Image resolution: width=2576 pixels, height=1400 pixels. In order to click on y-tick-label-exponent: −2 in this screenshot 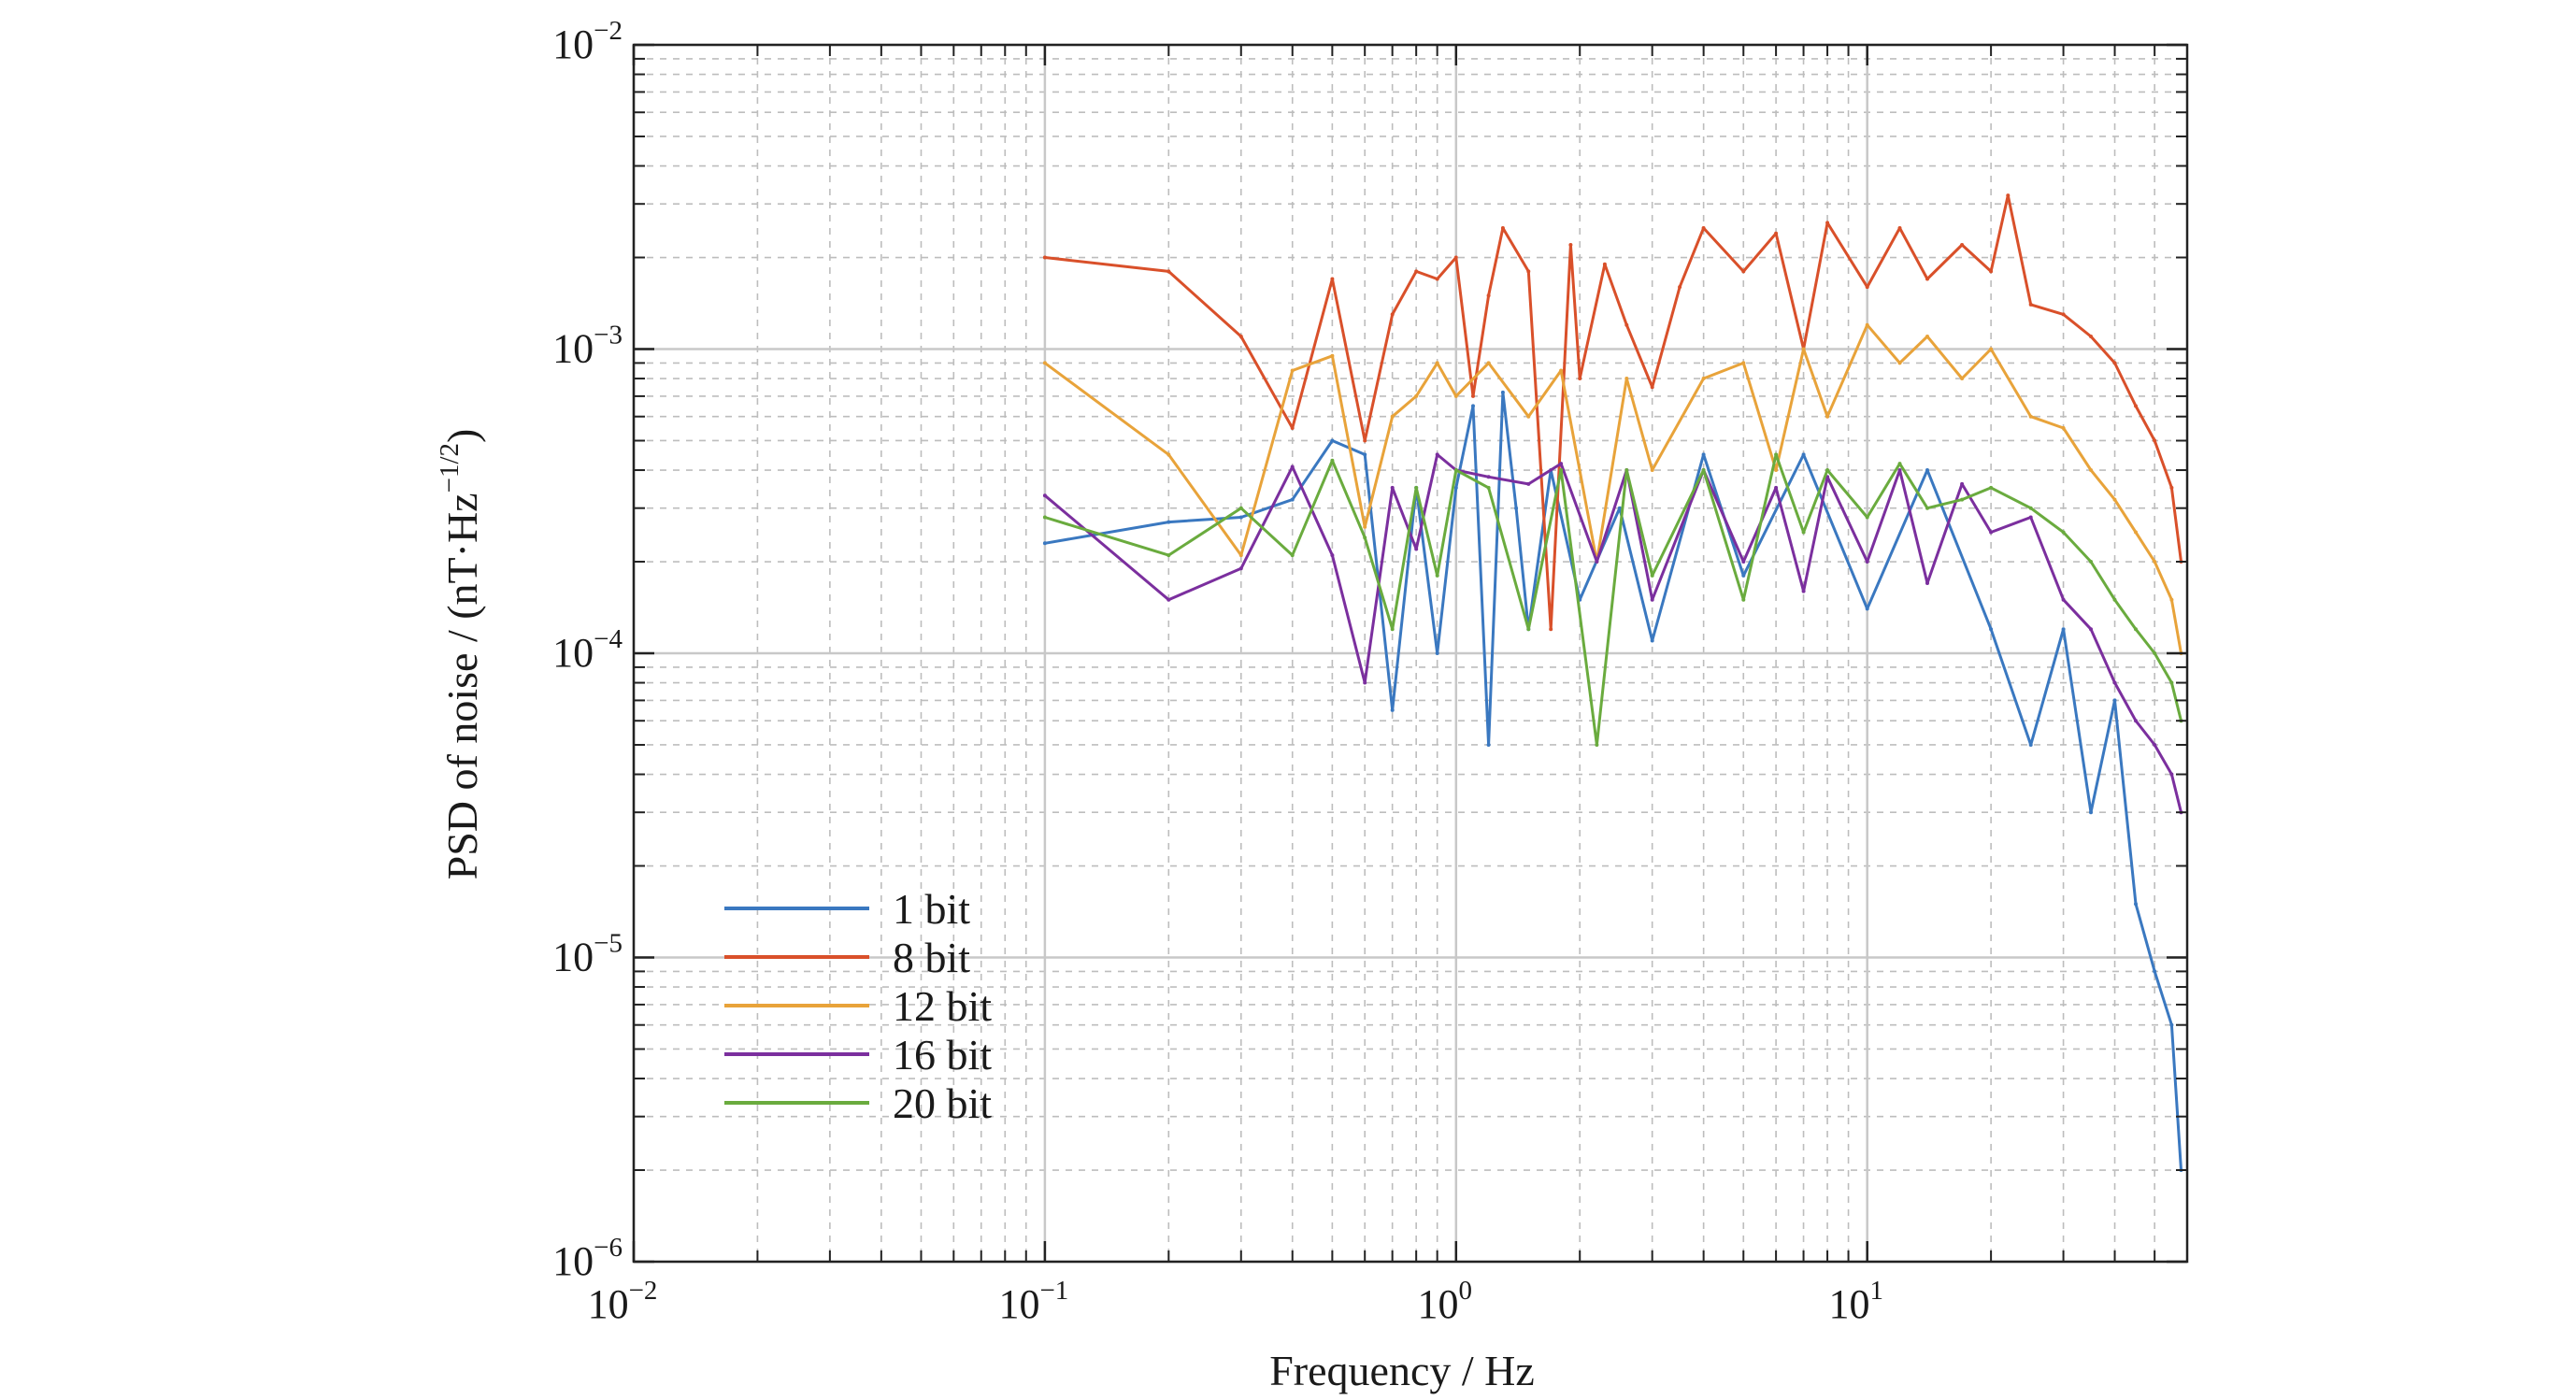, I will do `click(608, 31)`.